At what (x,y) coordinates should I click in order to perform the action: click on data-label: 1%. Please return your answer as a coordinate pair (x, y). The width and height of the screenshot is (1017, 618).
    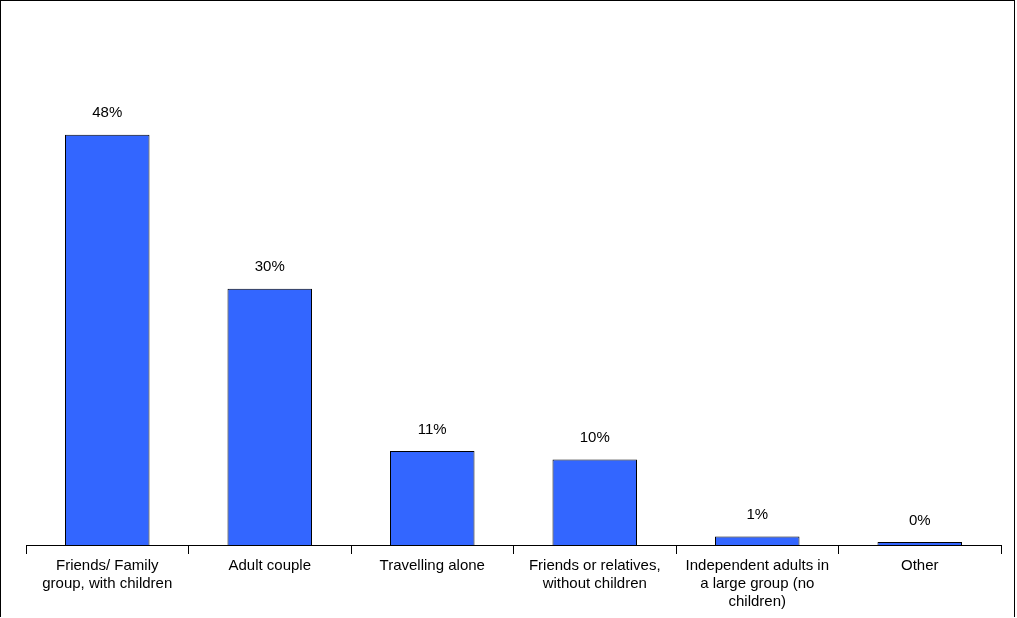
    Looking at the image, I should click on (757, 514).